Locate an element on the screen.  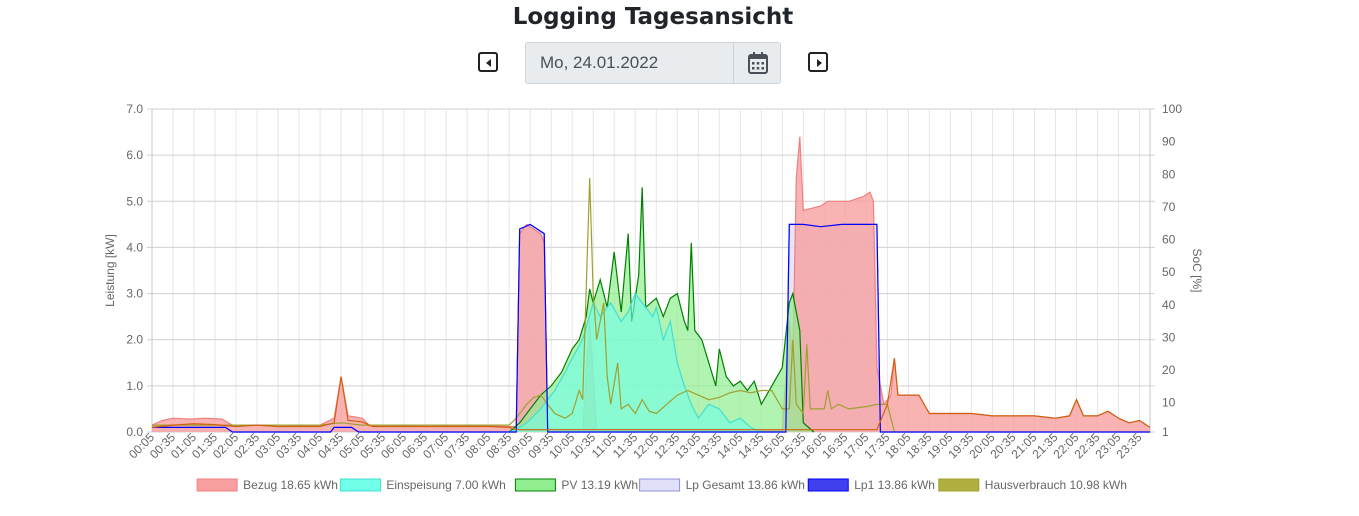
series-1-area is located at coordinates (635, 362).